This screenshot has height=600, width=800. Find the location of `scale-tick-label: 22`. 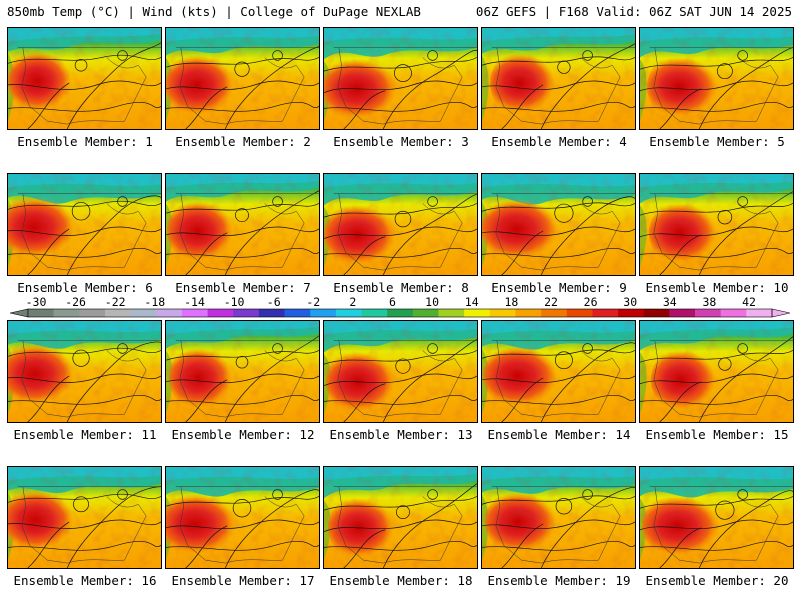

scale-tick-label: 22 is located at coordinates (551, 302).